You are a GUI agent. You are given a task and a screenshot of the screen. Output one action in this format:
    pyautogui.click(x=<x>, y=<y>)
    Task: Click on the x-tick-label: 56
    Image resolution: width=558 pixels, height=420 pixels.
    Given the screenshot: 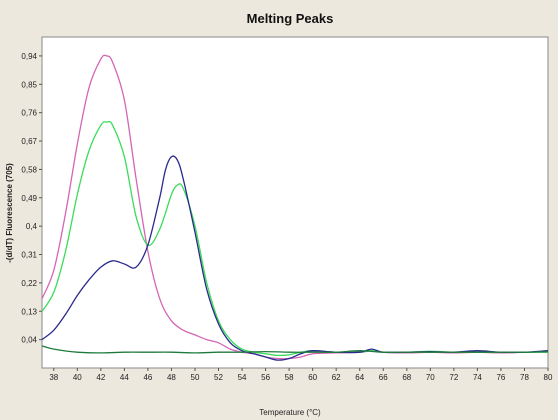 What is the action you would take?
    pyautogui.click(x=265, y=377)
    